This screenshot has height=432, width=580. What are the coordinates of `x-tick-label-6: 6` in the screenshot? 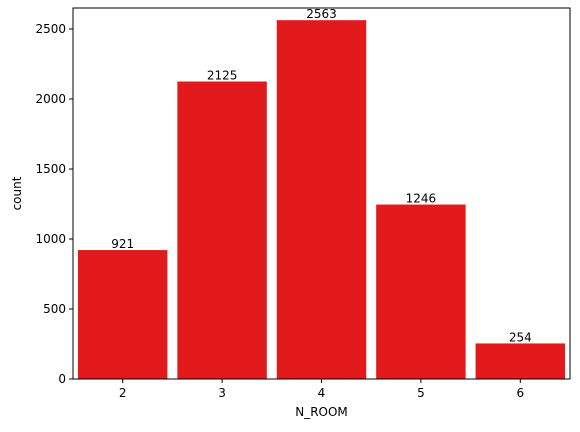 It's located at (520, 393).